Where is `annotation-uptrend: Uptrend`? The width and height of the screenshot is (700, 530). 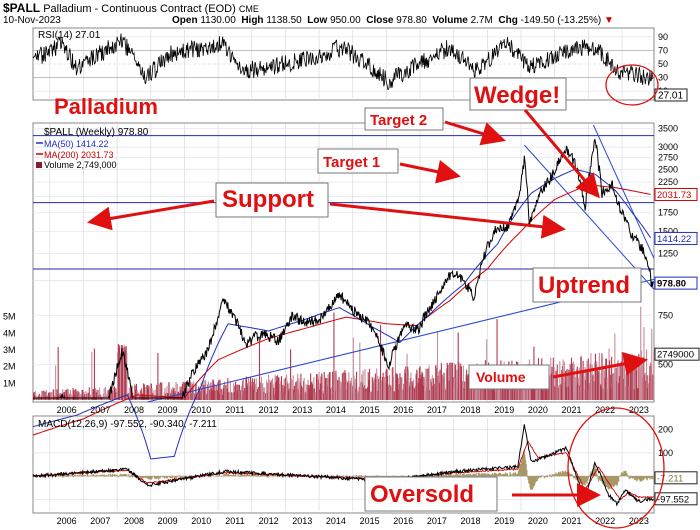 annotation-uptrend: Uptrend is located at coordinates (584, 285).